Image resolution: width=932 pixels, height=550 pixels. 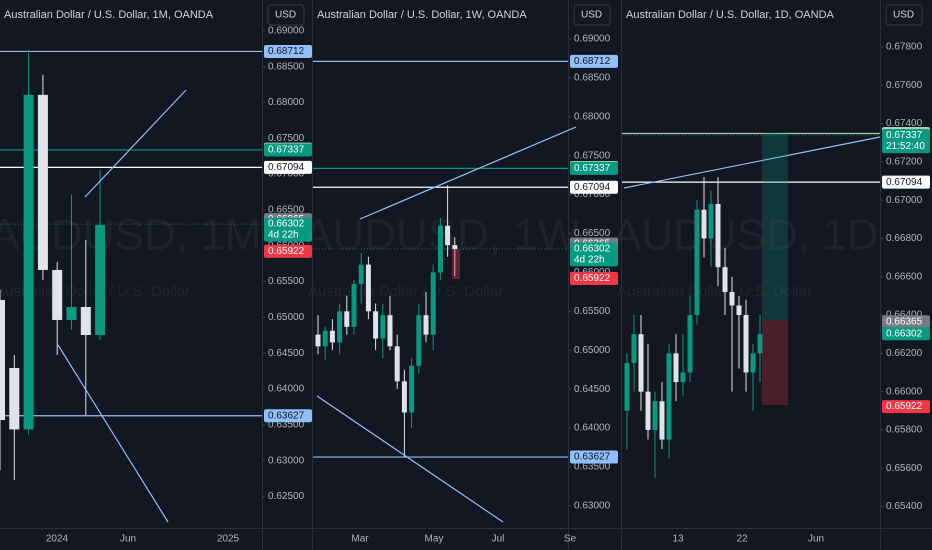 What do you see at coordinates (904, 85) in the screenshot?
I see `y-tick-label: 0.67600` at bounding box center [904, 85].